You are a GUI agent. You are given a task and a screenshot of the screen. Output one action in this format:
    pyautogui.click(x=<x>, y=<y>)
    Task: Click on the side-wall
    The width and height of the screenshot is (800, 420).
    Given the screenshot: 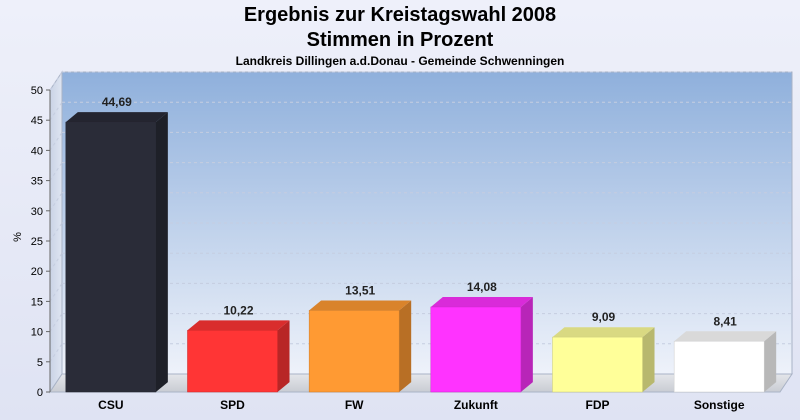 What is the action you would take?
    pyautogui.click(x=56, y=232)
    